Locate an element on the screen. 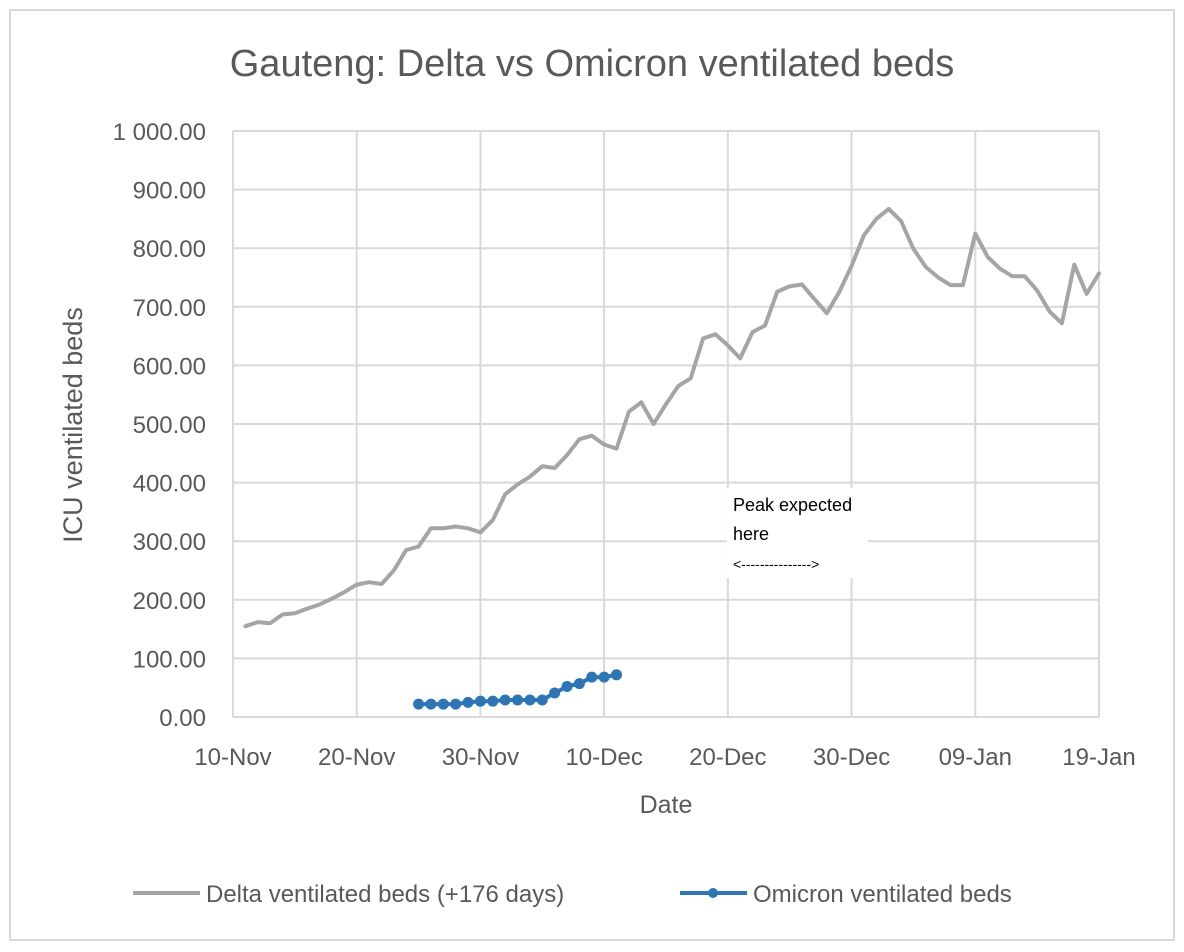  y-tick-label: 300.00 is located at coordinates (169, 542).